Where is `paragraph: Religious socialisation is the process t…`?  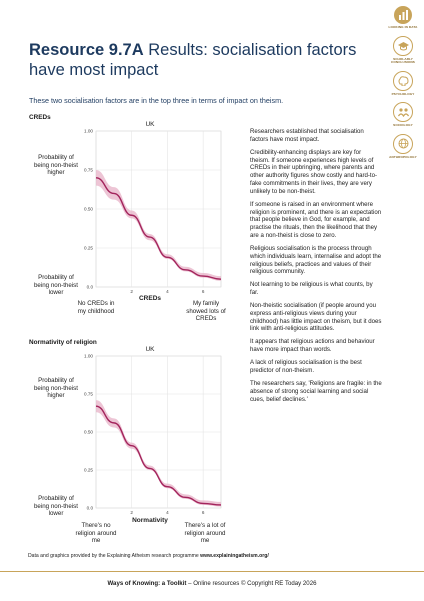 paragraph: Religious socialisation is the process t… is located at coordinates (316, 260).